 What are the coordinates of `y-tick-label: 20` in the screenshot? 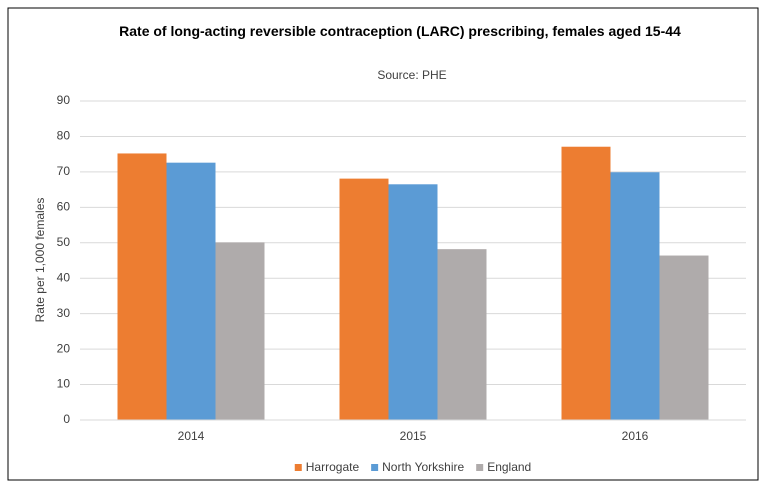 It's located at (64, 348).